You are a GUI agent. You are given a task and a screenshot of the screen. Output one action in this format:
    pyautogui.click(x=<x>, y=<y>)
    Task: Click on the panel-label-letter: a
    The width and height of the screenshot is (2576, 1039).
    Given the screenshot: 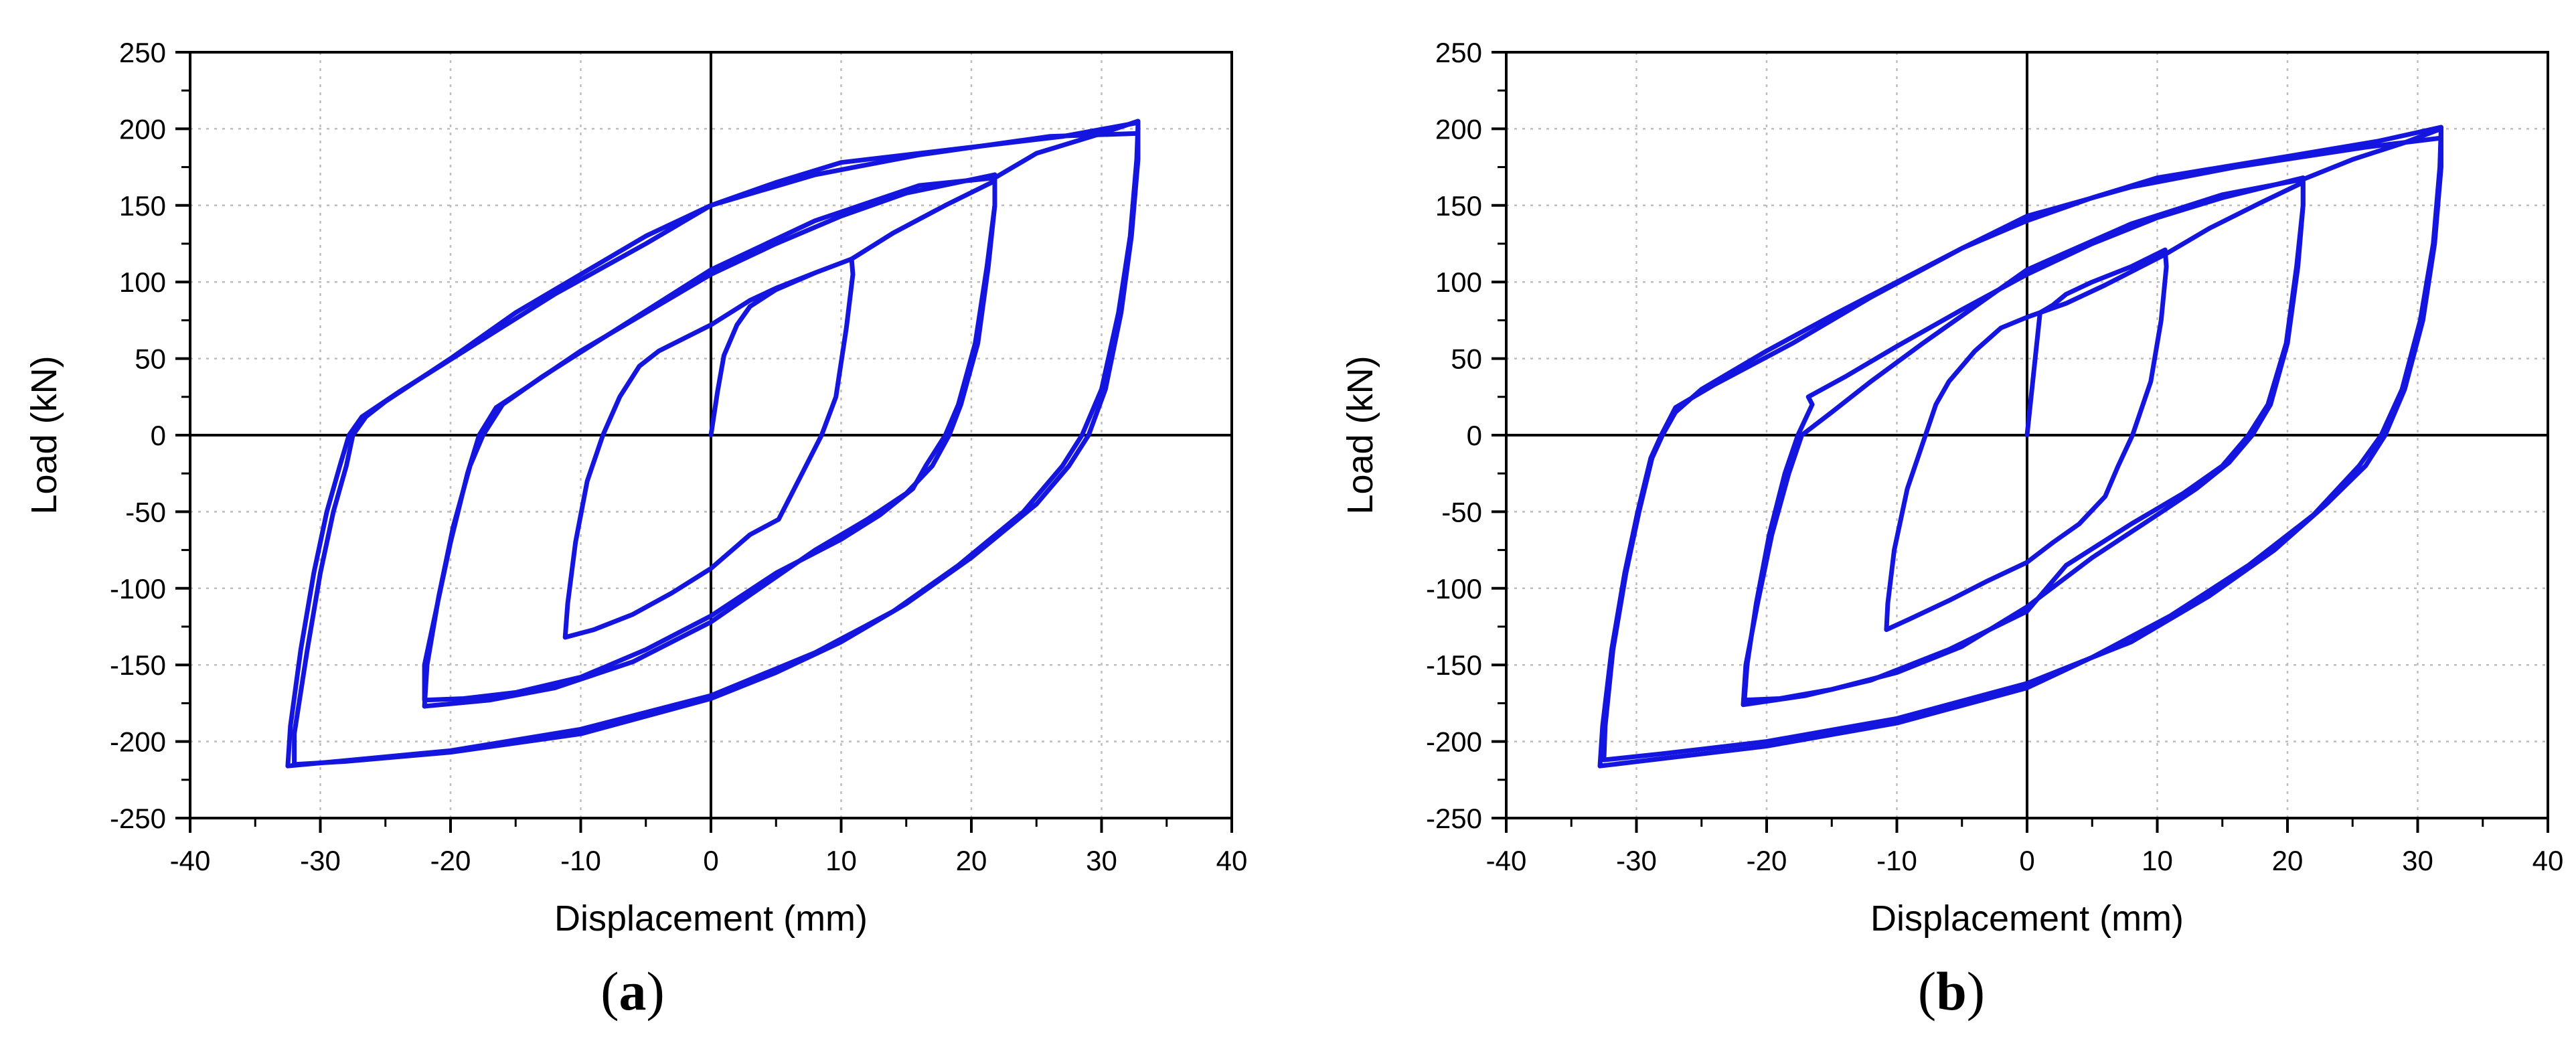 What is the action you would take?
    pyautogui.click(x=633, y=991)
    